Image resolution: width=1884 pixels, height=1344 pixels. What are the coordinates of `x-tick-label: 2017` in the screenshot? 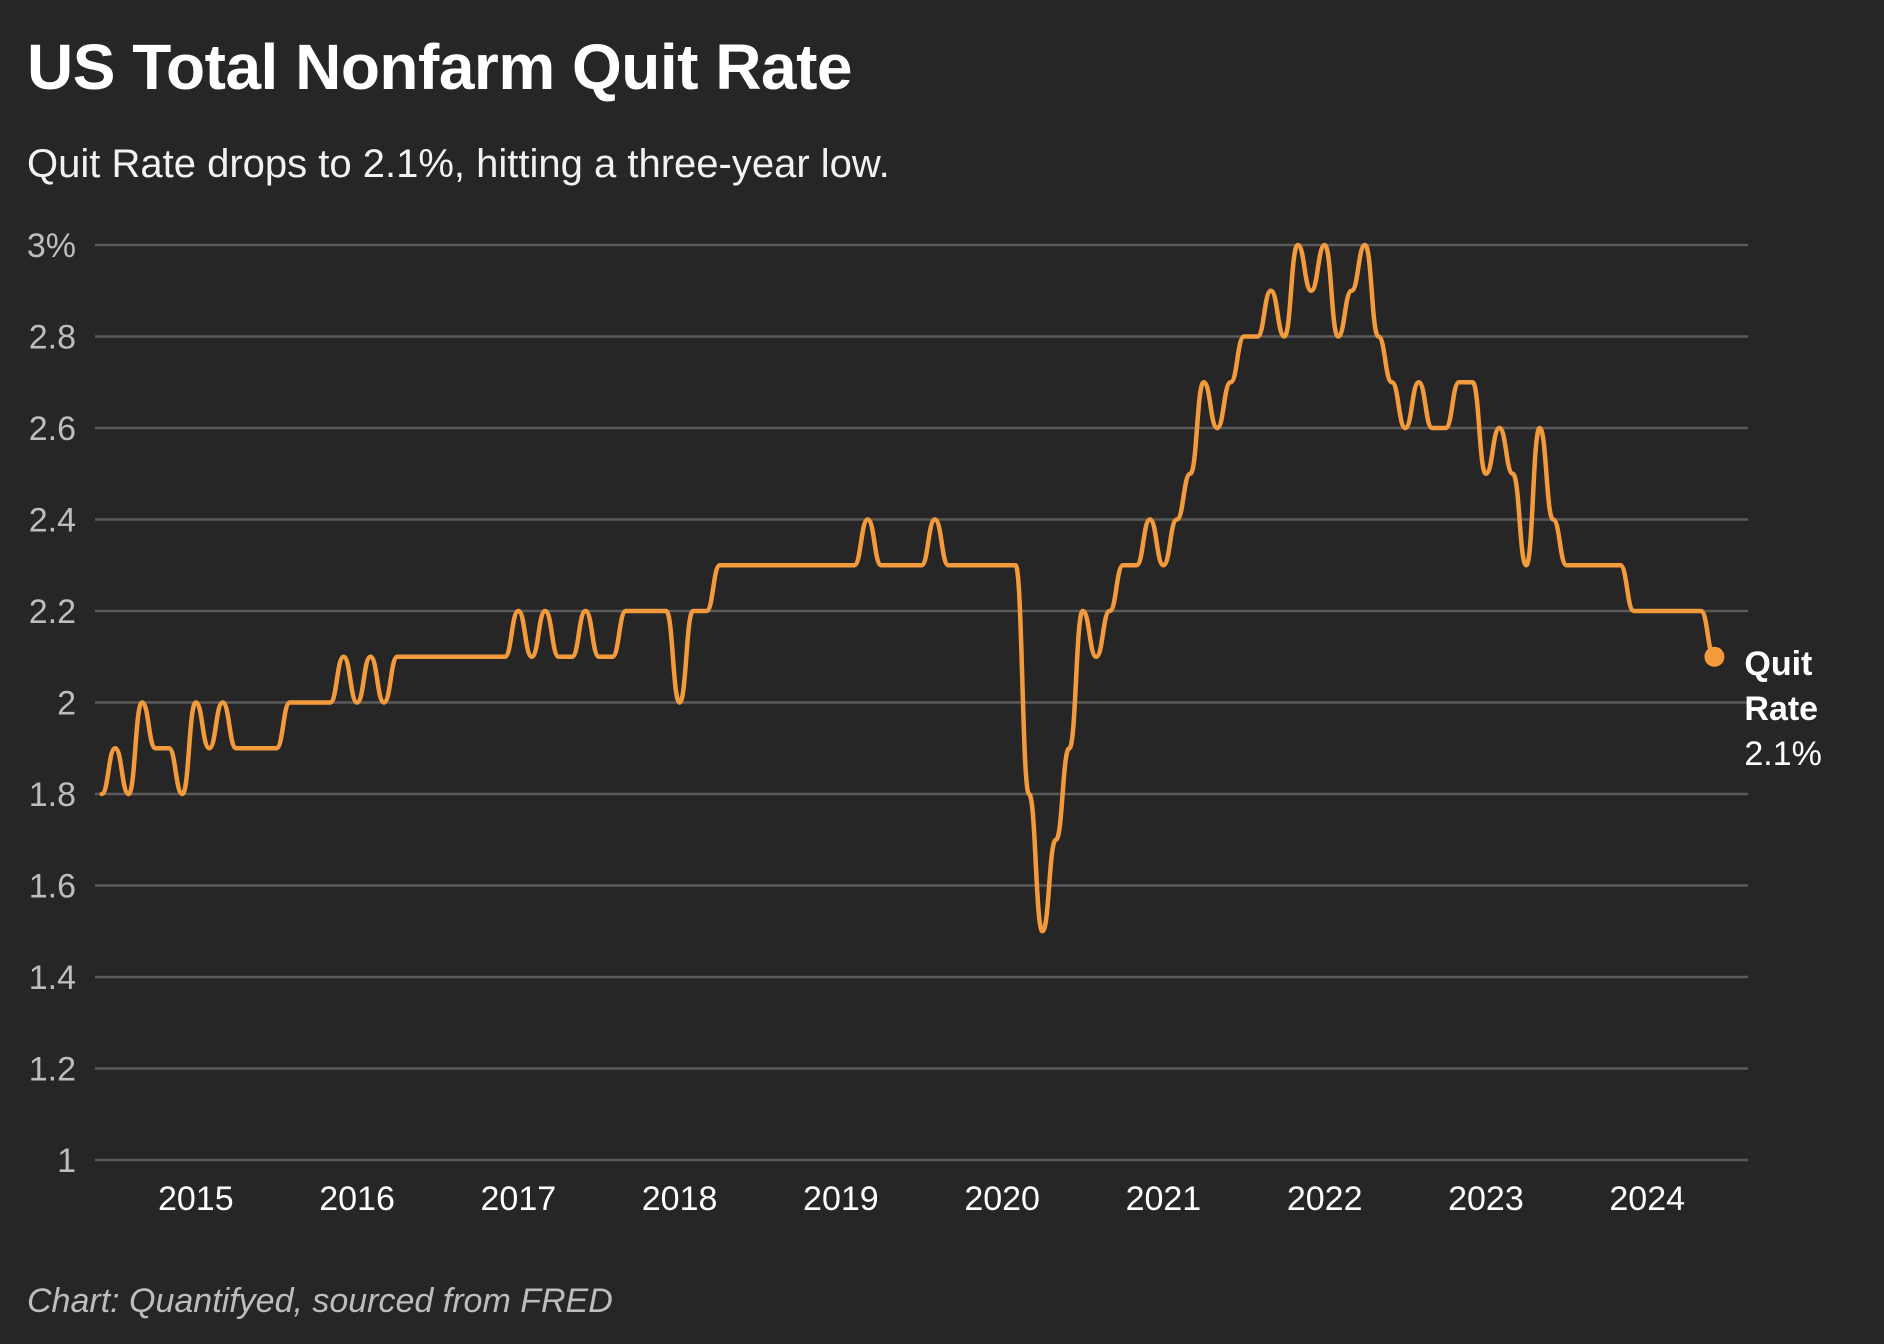 It's located at (519, 1199).